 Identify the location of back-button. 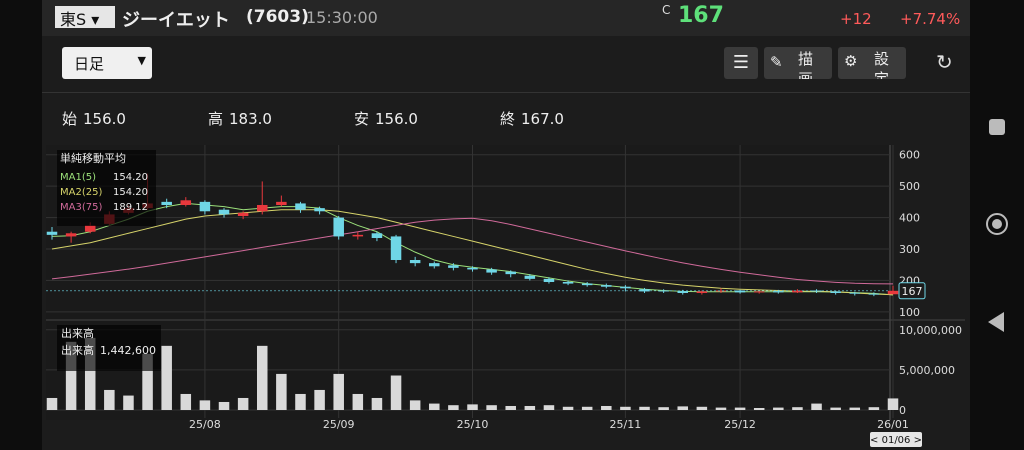
(996, 322).